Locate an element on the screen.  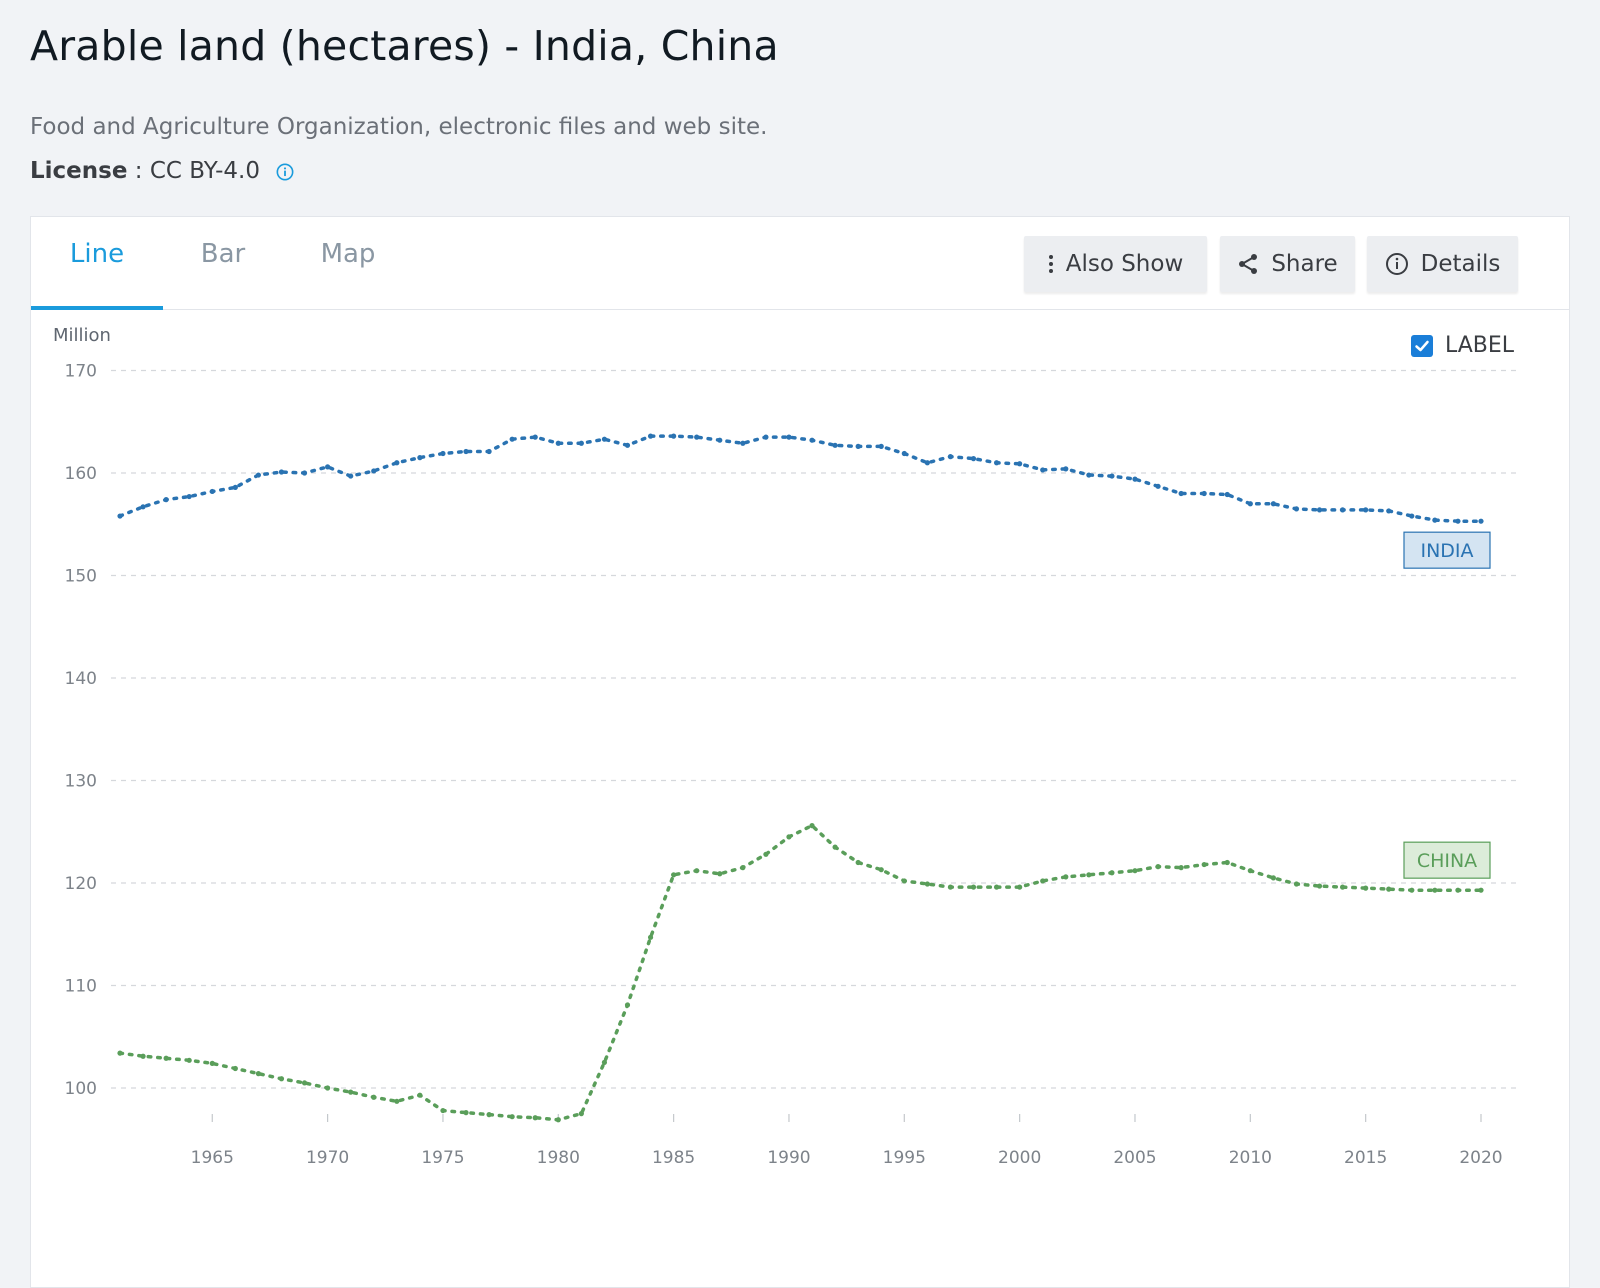
share-button: Share is located at coordinates (1287, 264).